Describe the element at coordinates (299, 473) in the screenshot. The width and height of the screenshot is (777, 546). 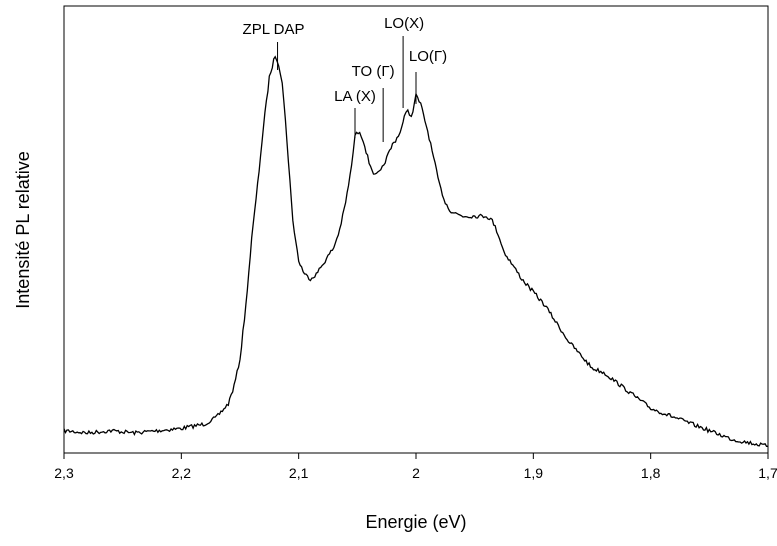
I see `x-tick-label: 2,1` at that location.